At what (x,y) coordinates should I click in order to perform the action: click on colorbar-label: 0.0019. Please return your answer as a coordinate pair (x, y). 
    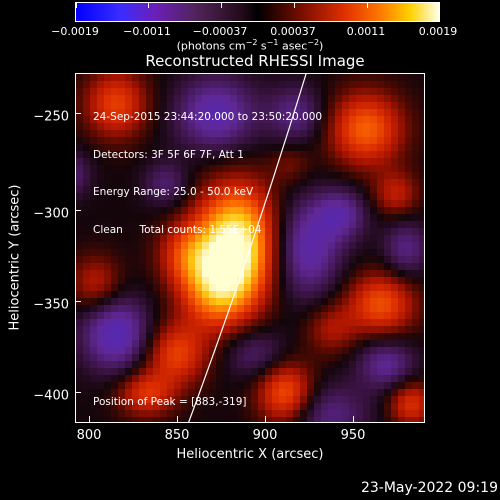
    Looking at the image, I should click on (438, 31).